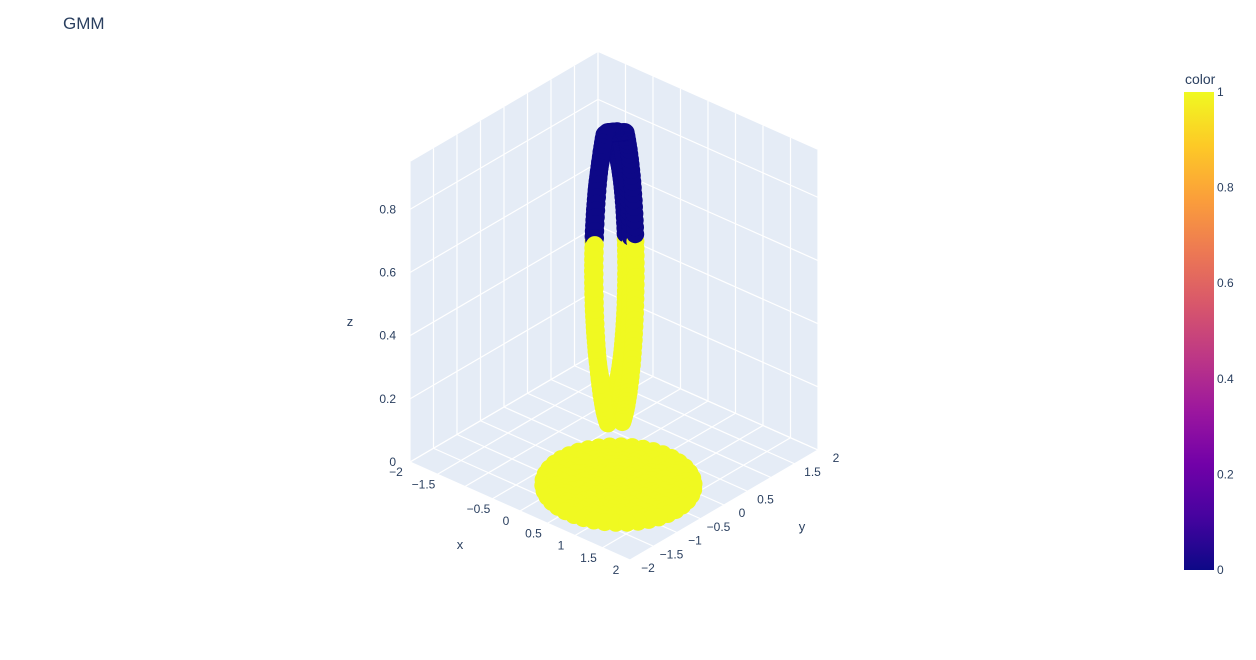 The image size is (1256, 660). What do you see at coordinates (1225, 283) in the screenshot?
I see `colorbar-tick-label: 0.6` at bounding box center [1225, 283].